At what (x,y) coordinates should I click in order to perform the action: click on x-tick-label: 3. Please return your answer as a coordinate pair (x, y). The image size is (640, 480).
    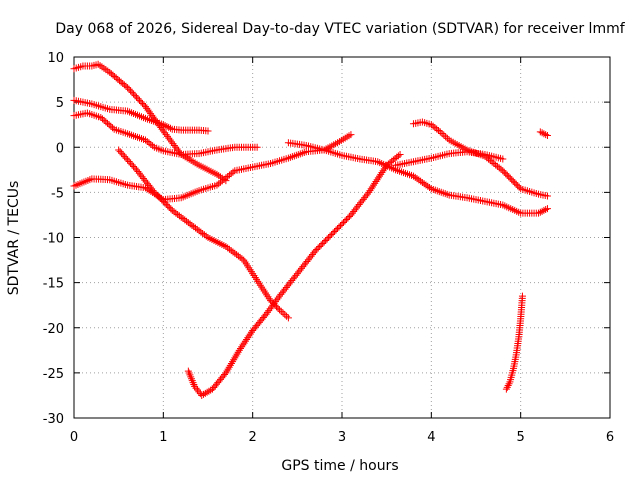
    Looking at the image, I should click on (342, 437).